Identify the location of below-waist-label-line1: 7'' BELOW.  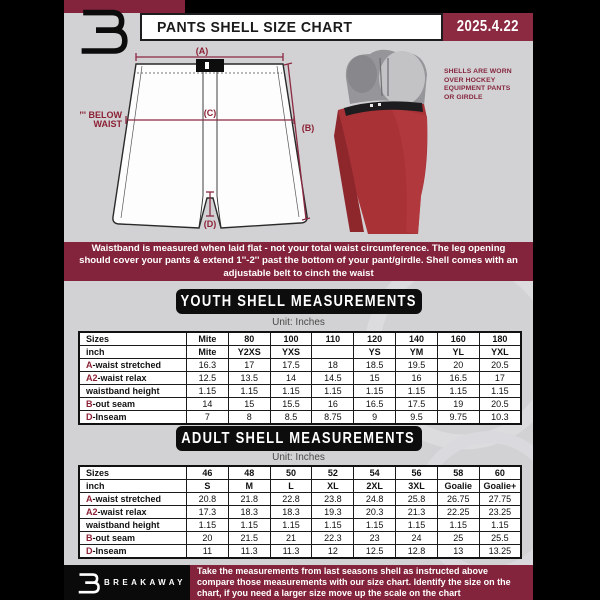
(101, 115).